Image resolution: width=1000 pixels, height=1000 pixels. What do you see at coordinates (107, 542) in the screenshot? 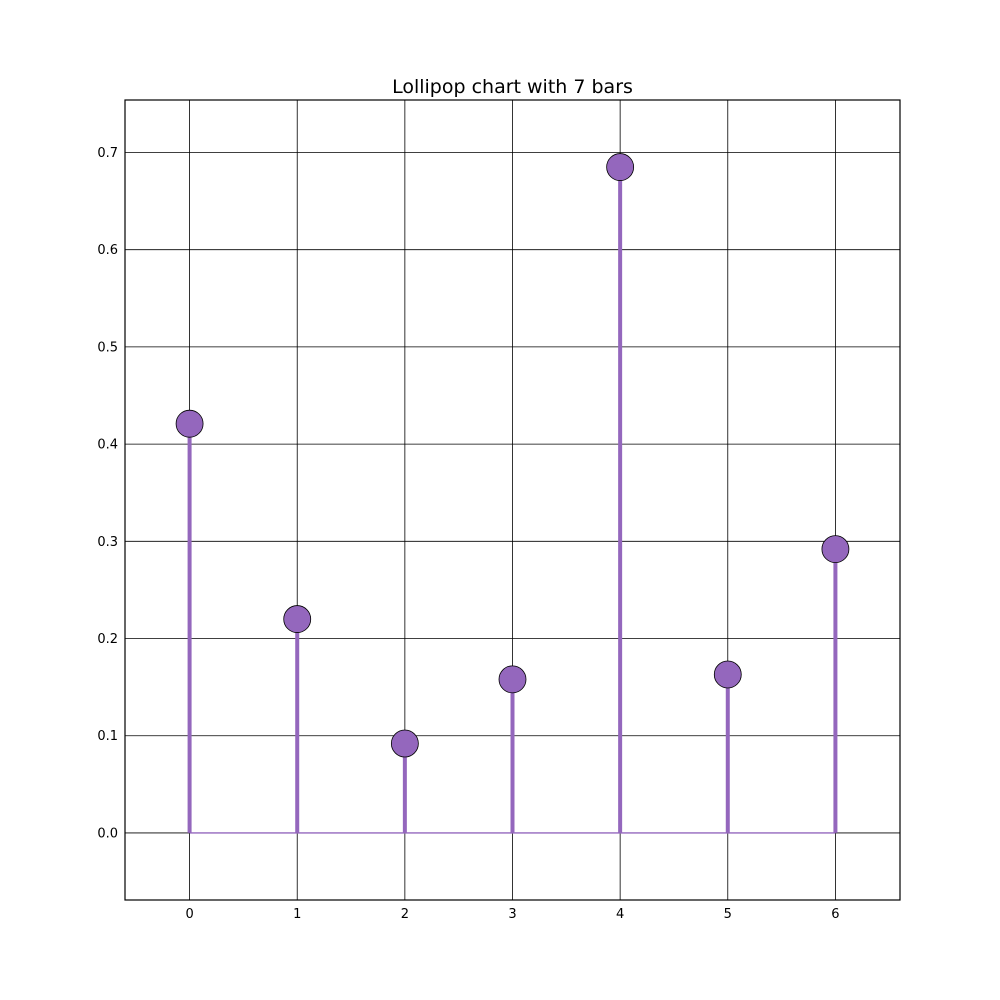
I see `y-tick-label: 0.3` at bounding box center [107, 542].